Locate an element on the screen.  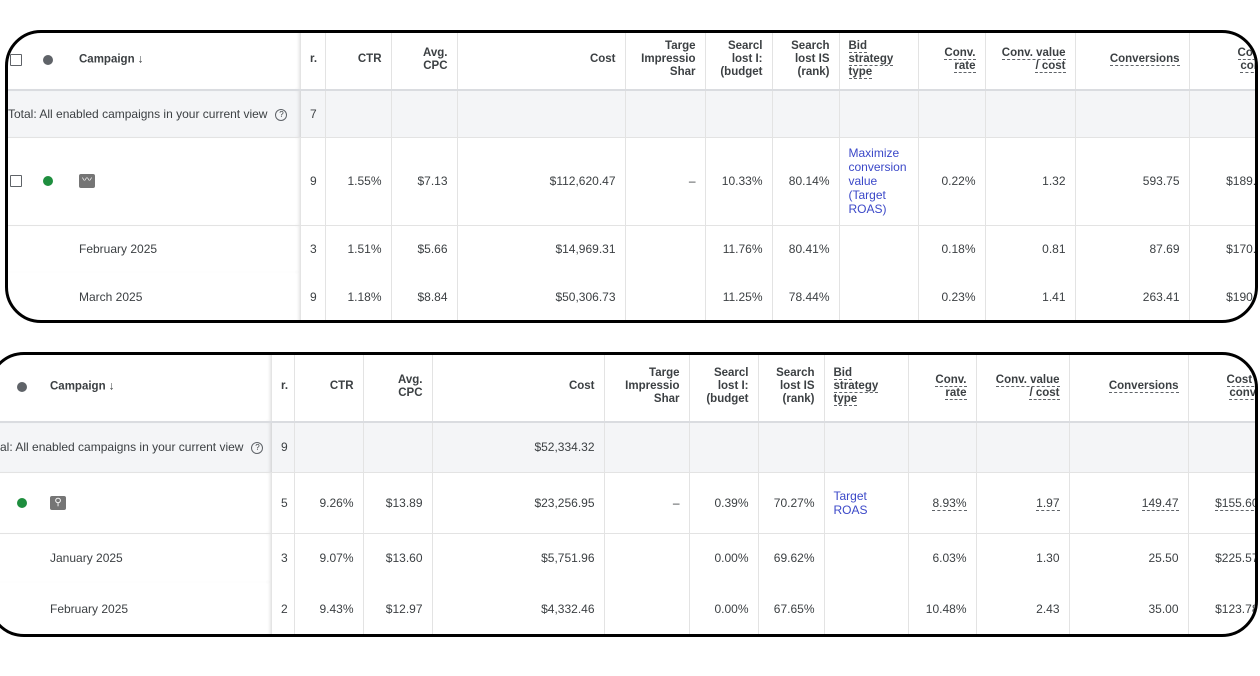
month-conversions: 263.41 is located at coordinates (1132, 296).